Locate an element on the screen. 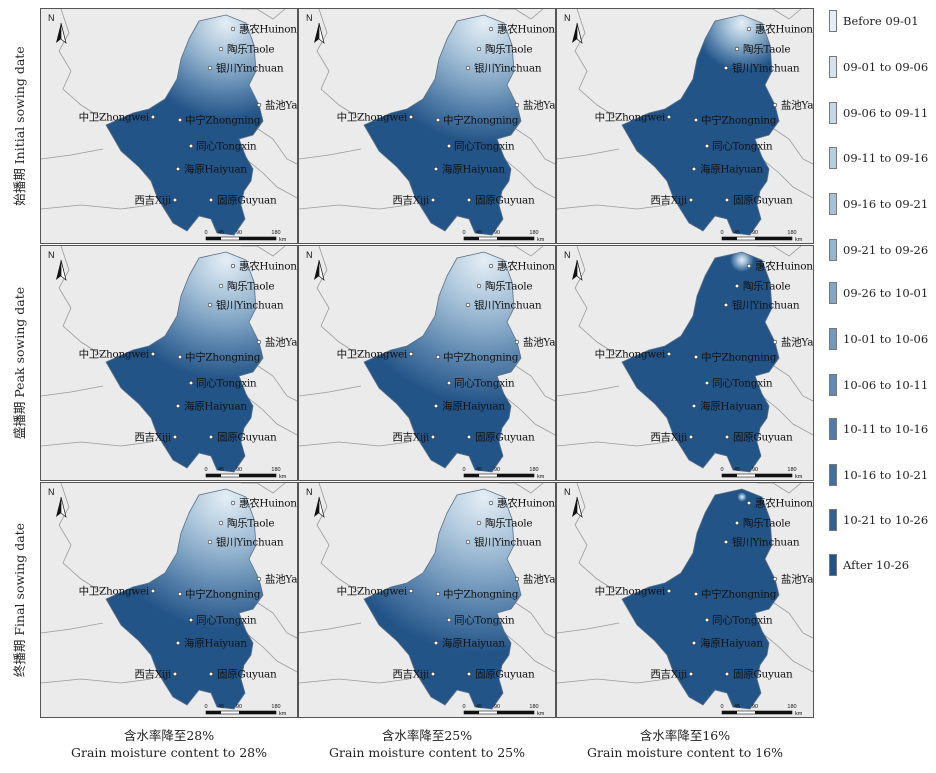 The width and height of the screenshot is (936, 773). legend-label: After 10-26 is located at coordinates (876, 565).